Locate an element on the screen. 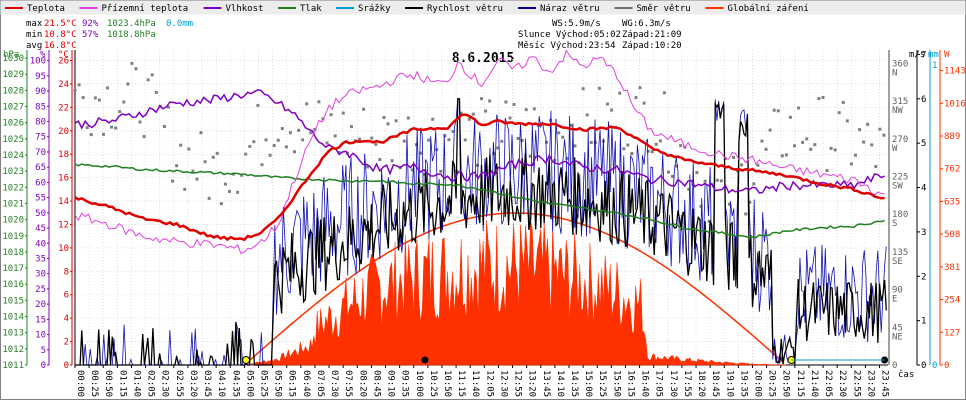  axis-c-label: 0 is located at coordinates (66, 366).